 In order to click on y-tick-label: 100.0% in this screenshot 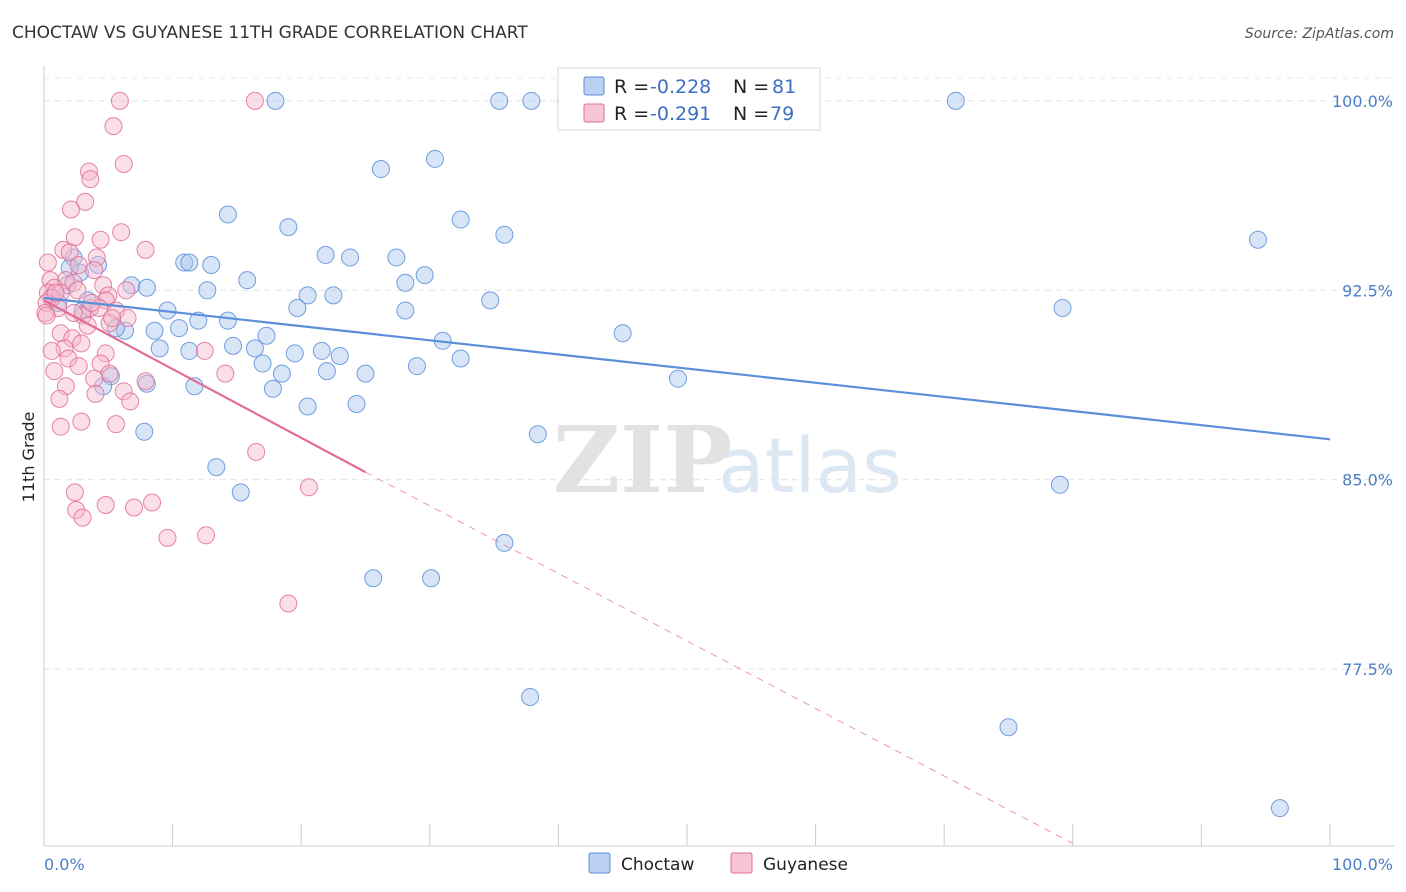, I will do `click(1362, 101)`.